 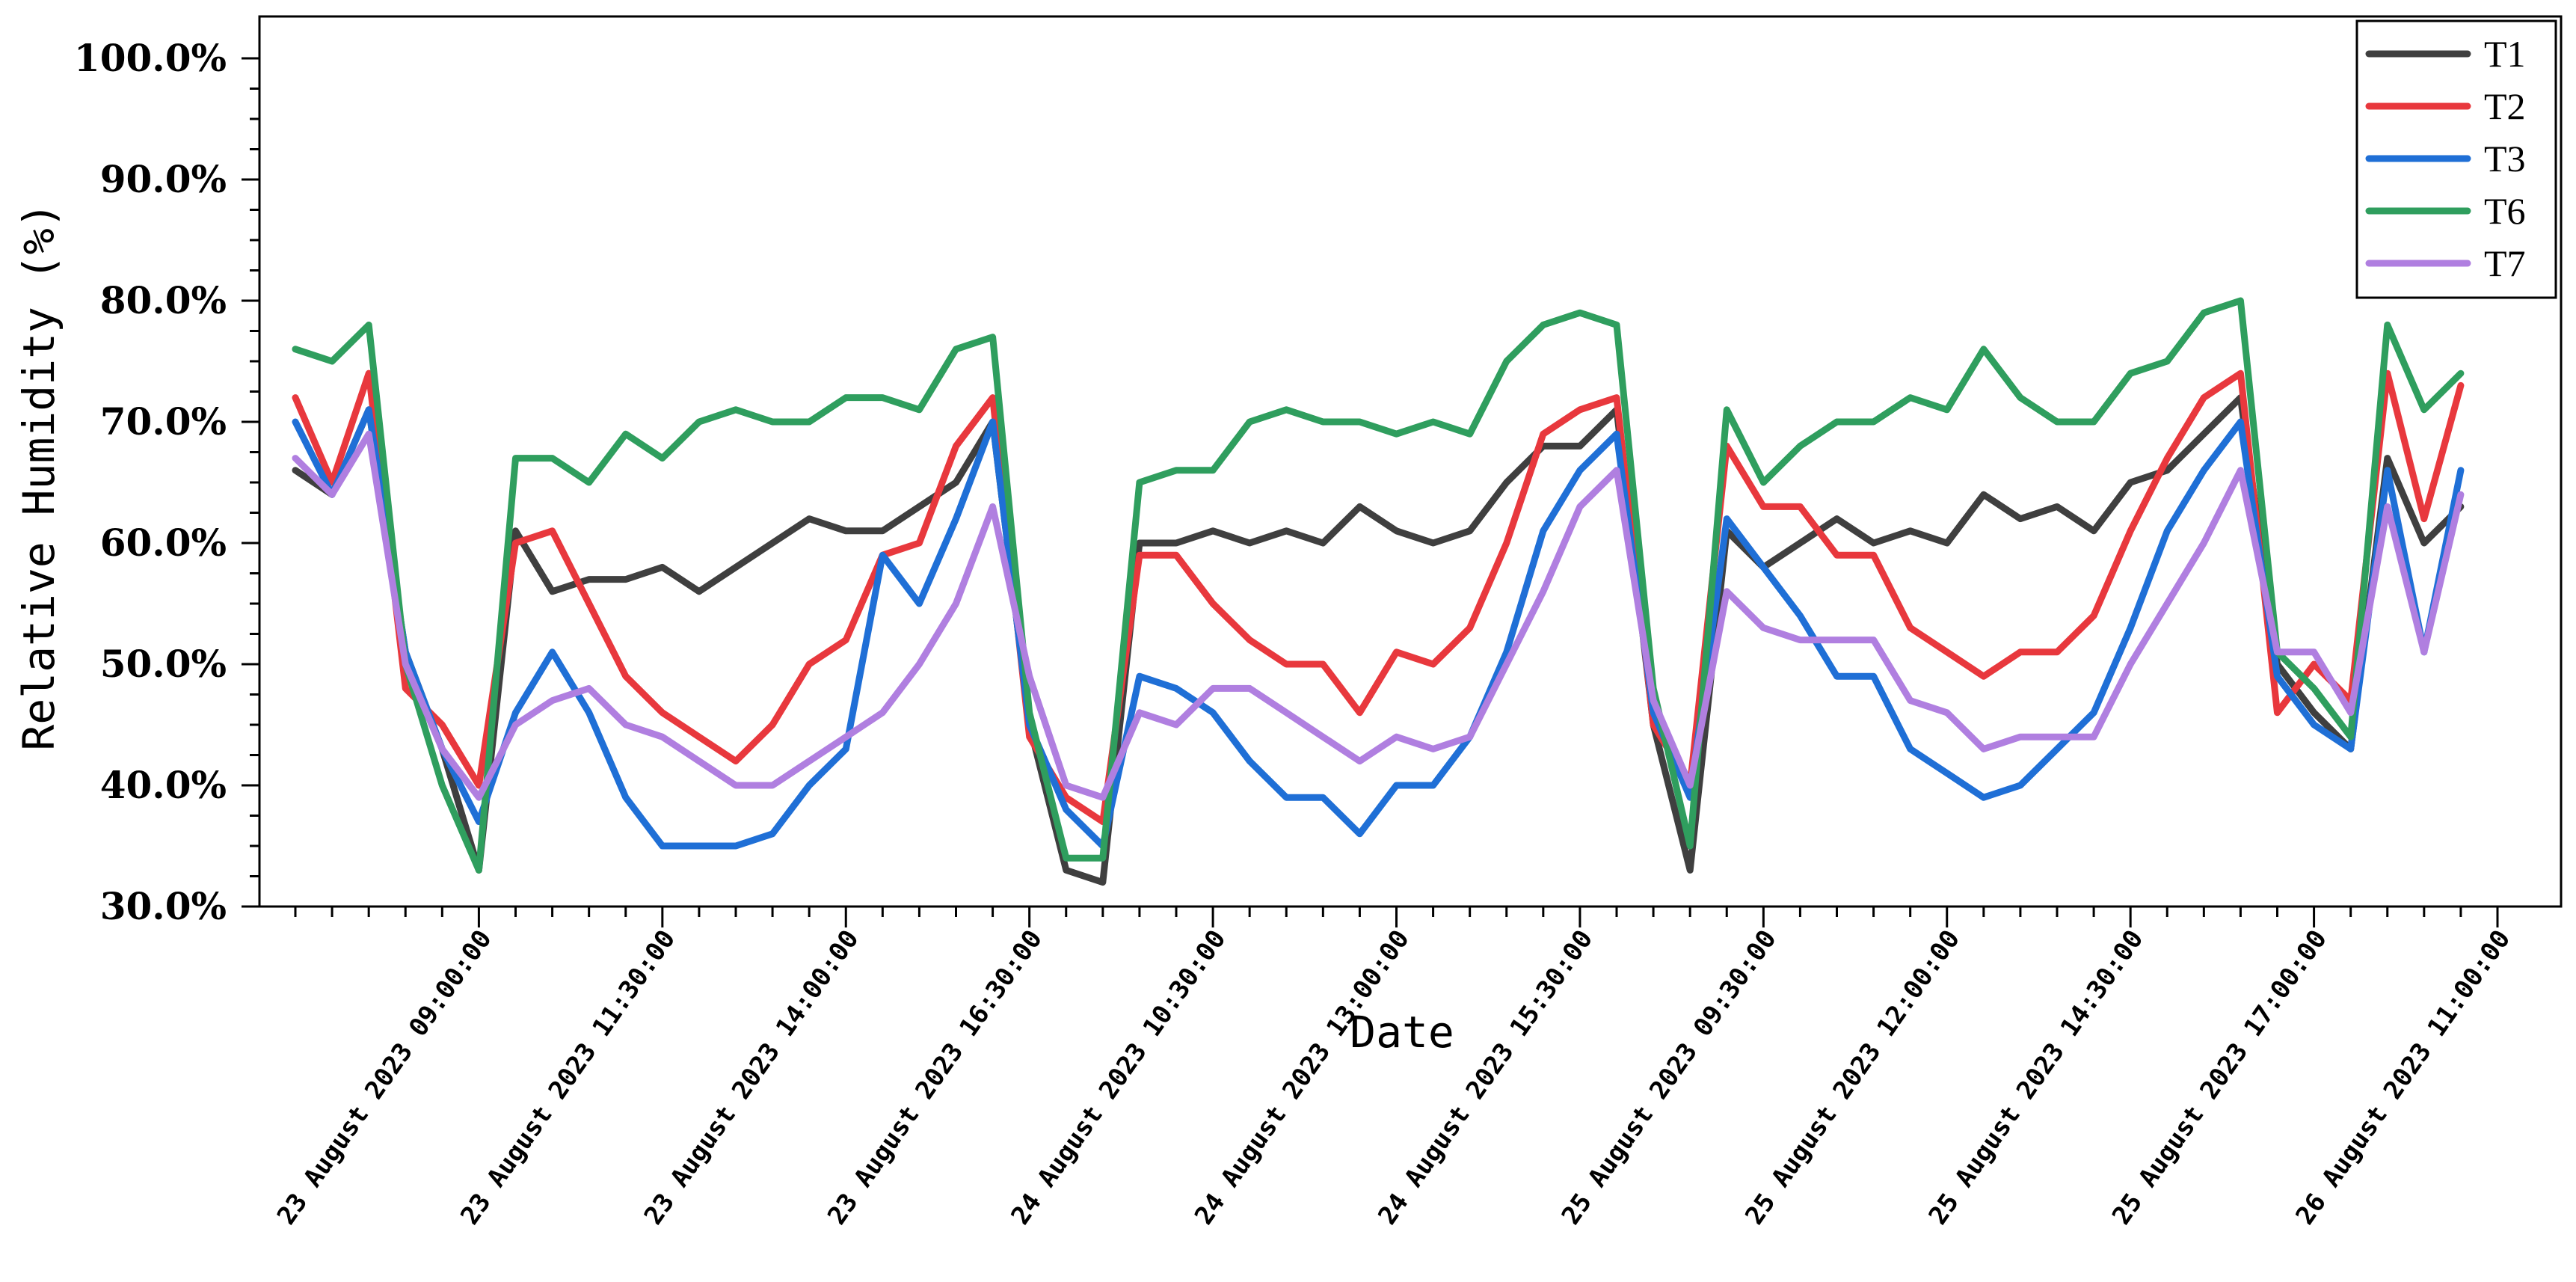 What do you see at coordinates (568, 1077) in the screenshot?
I see `x-tick-label: 23 August 2023 11:30:00` at bounding box center [568, 1077].